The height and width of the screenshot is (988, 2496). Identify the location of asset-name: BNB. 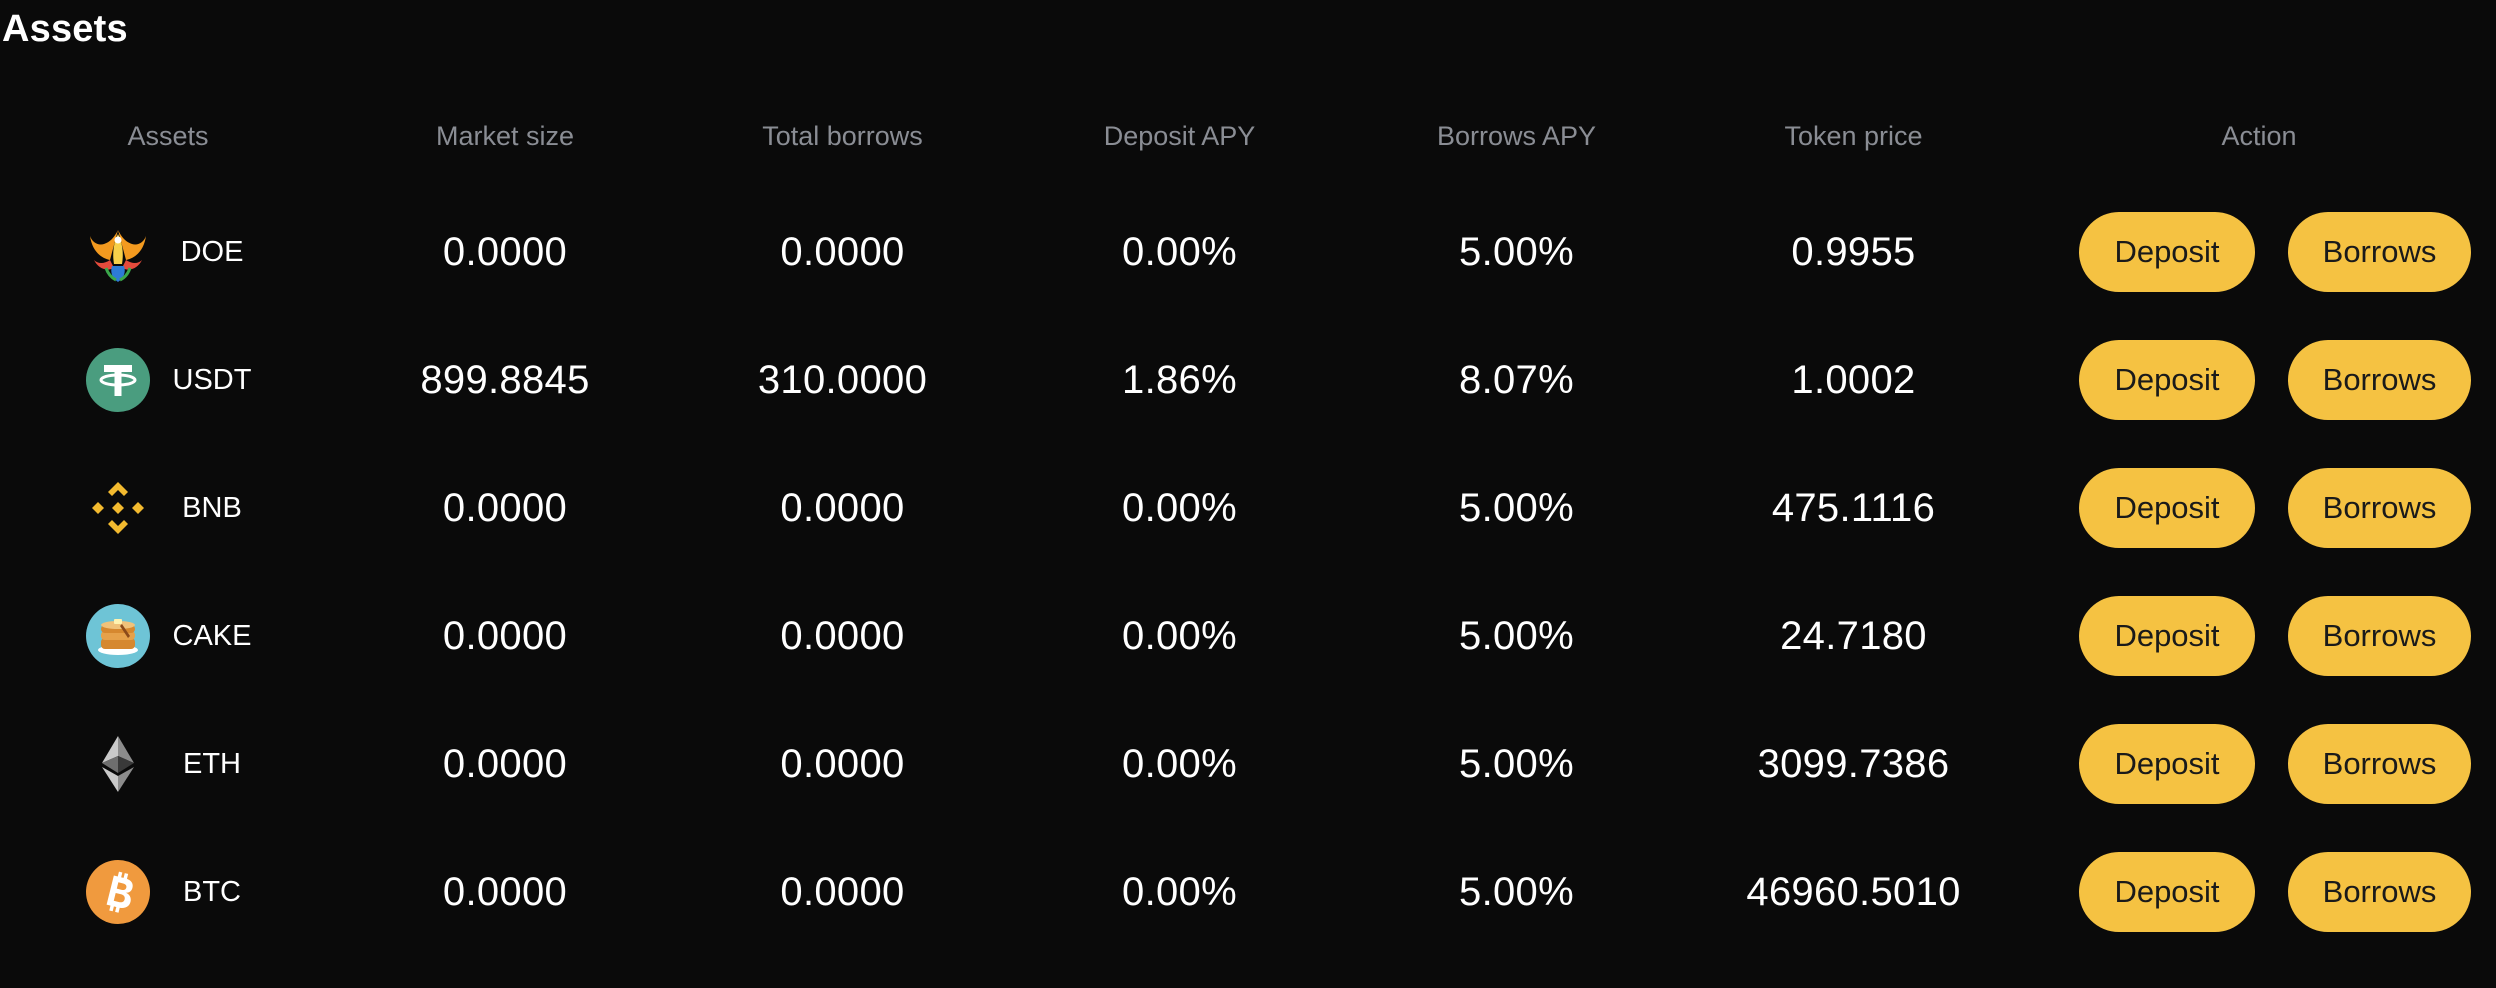
(212, 508).